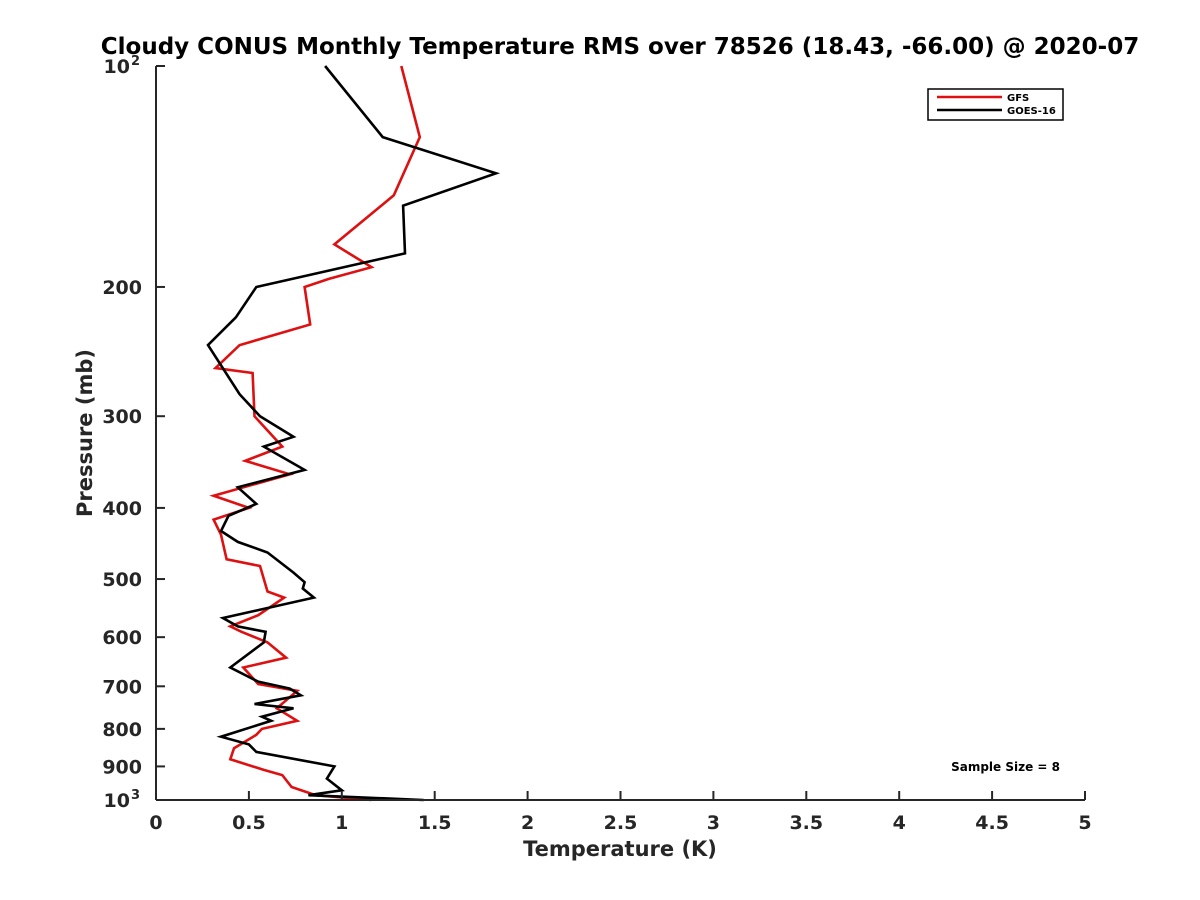 Image resolution: width=1200 pixels, height=900 pixels. What do you see at coordinates (122, 767) in the screenshot?
I see `y-tick-label: 900` at bounding box center [122, 767].